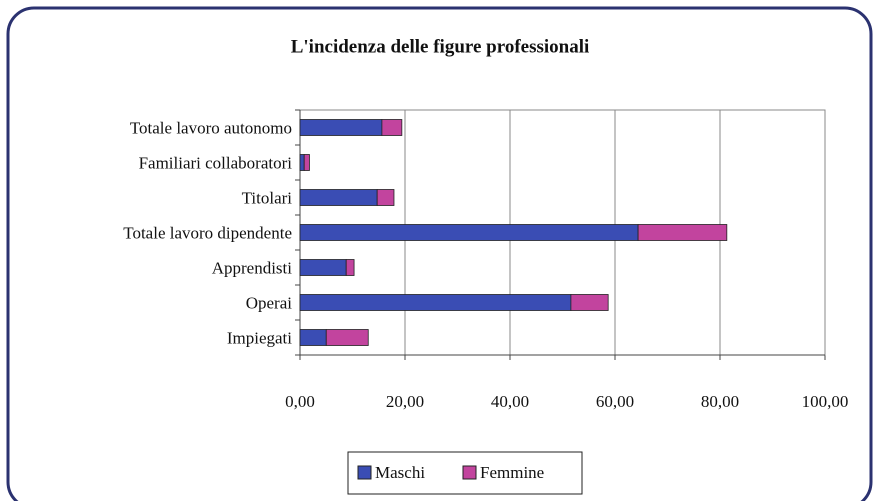 Image resolution: width=879 pixels, height=501 pixels. Describe the element at coordinates (720, 401) in the screenshot. I see `x-tick-label: 80,00` at that location.